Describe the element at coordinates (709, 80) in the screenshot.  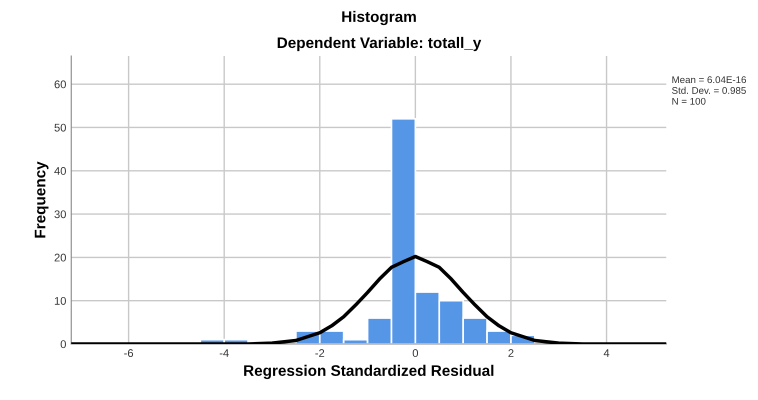
I see `text: Mean = 6.04E-16` at that location.